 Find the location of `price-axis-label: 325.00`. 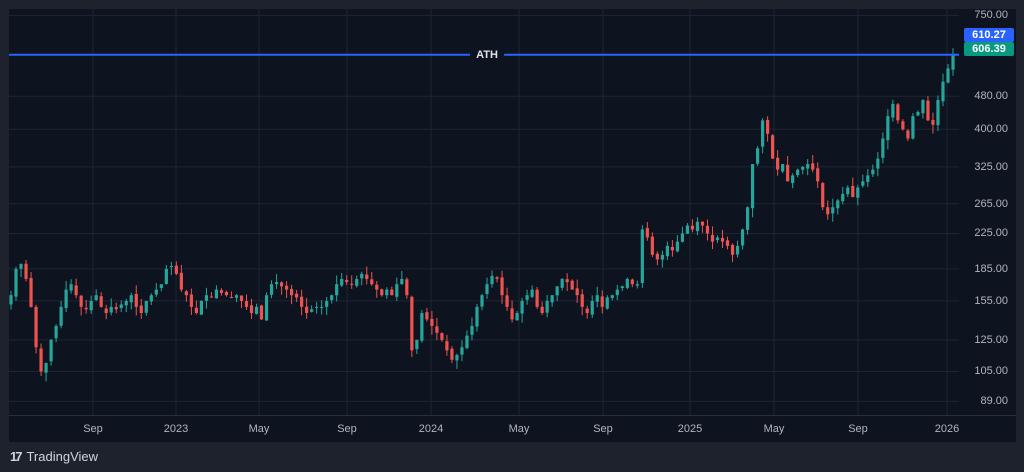

price-axis-label: 325.00 is located at coordinates (991, 166).